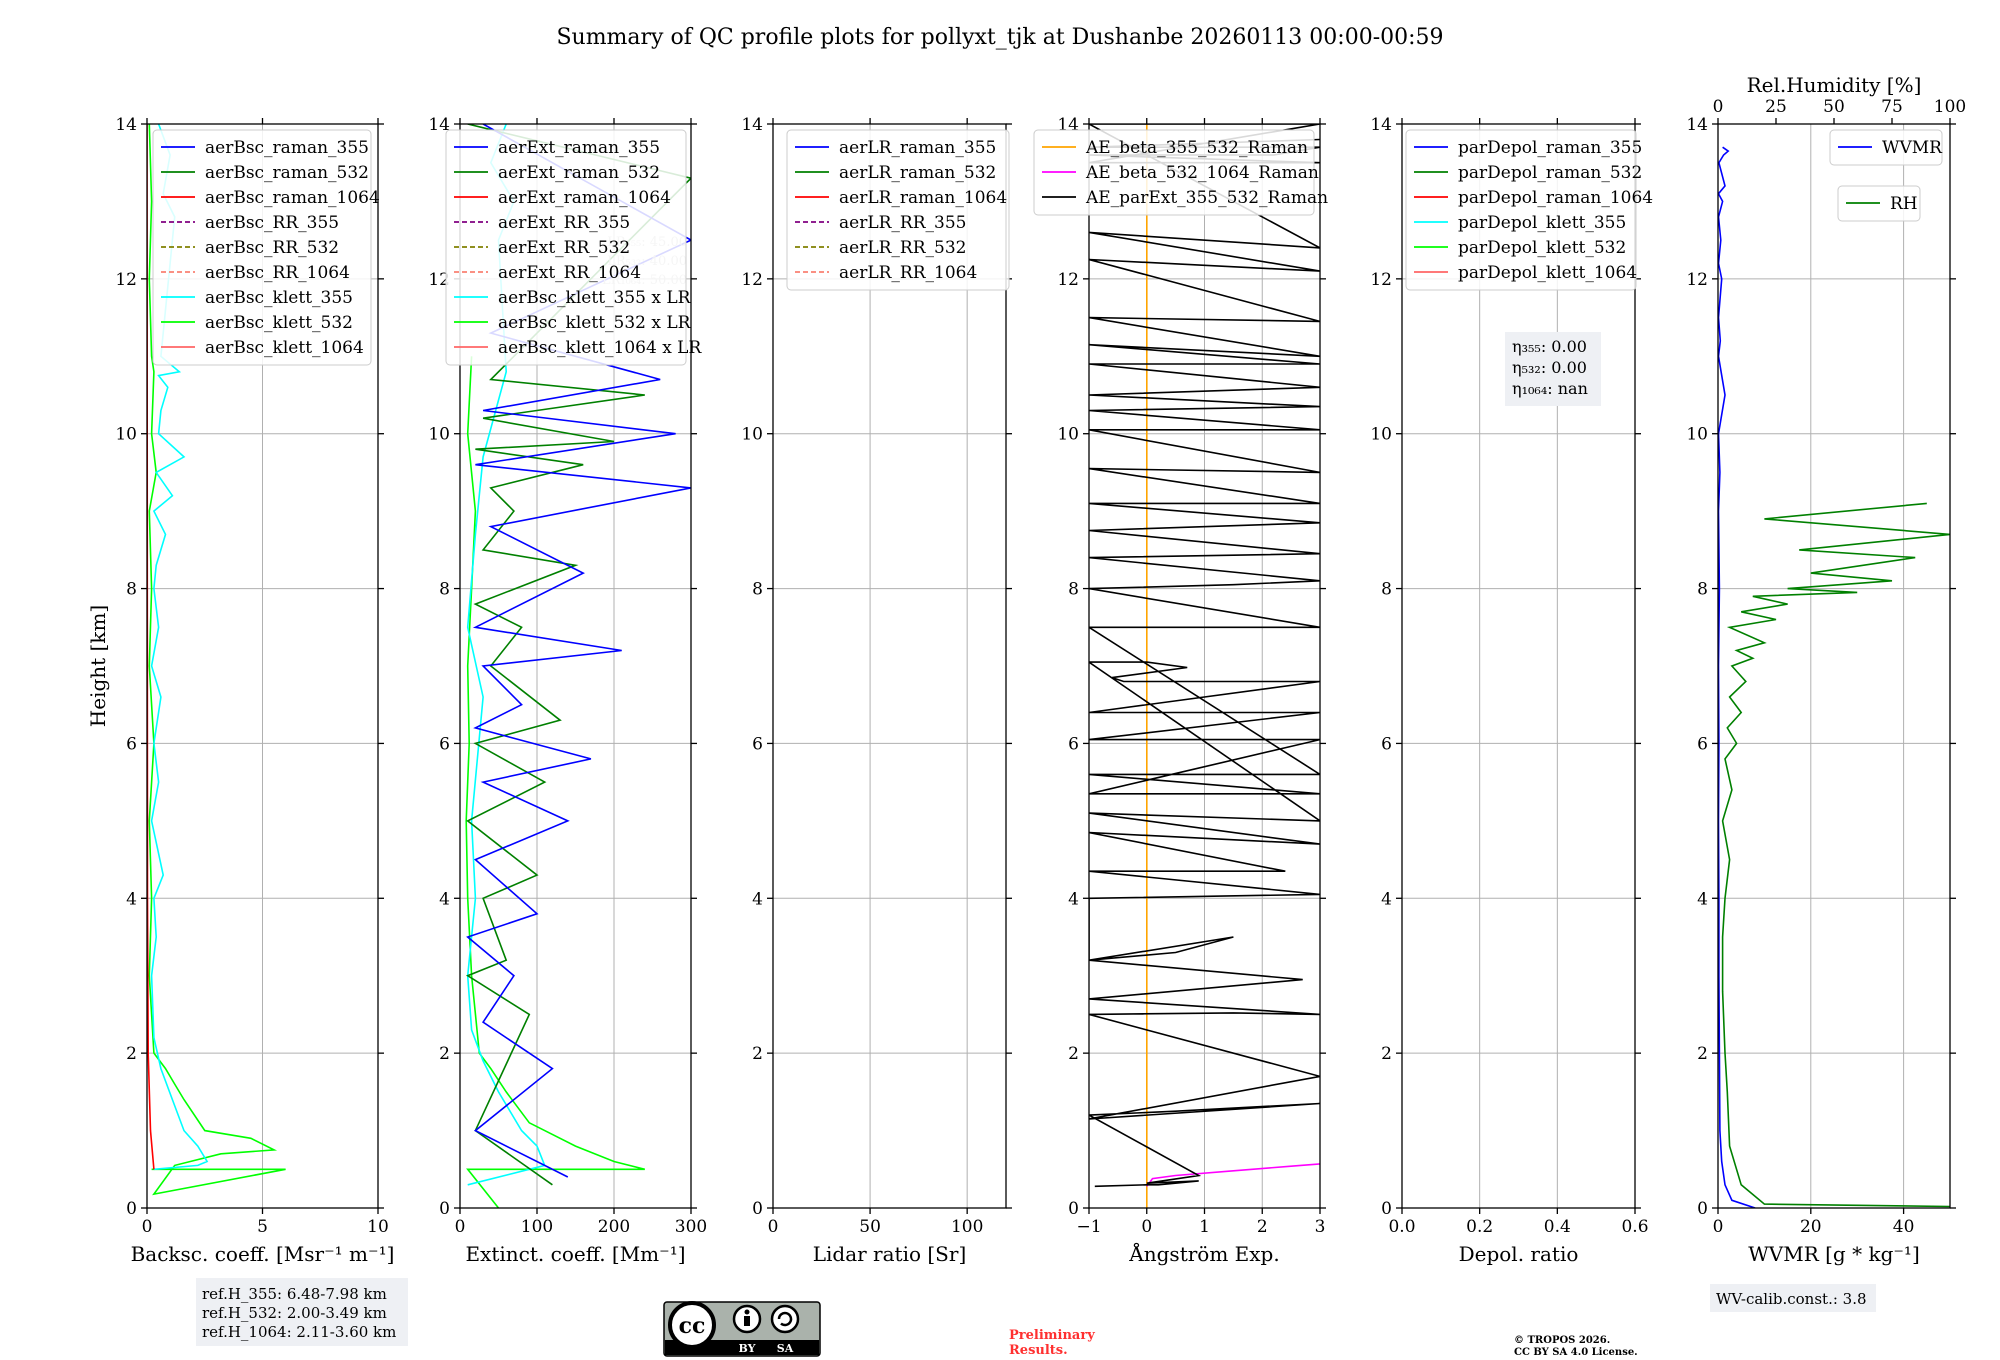  Describe the element at coordinates (1233, 1175) in the screenshot. I see `series-line-AE_beta_532_1064_Raman` at that location.